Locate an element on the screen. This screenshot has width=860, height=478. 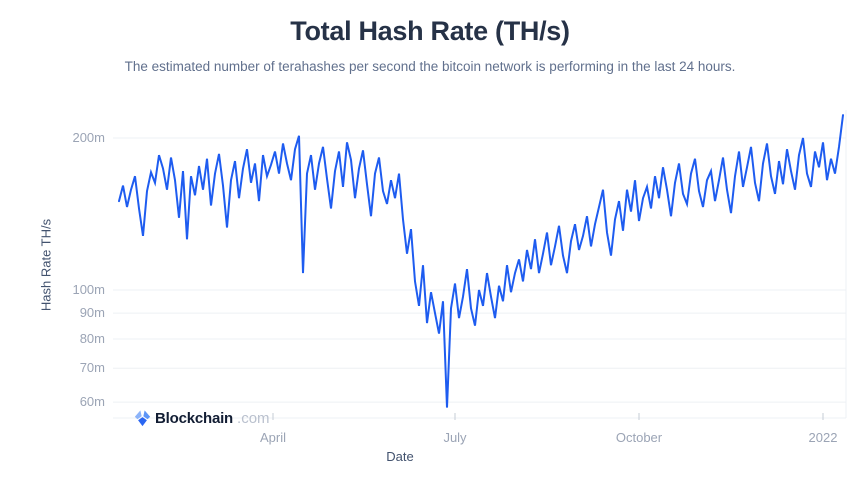
x-axis-title: Date is located at coordinates (400, 456).